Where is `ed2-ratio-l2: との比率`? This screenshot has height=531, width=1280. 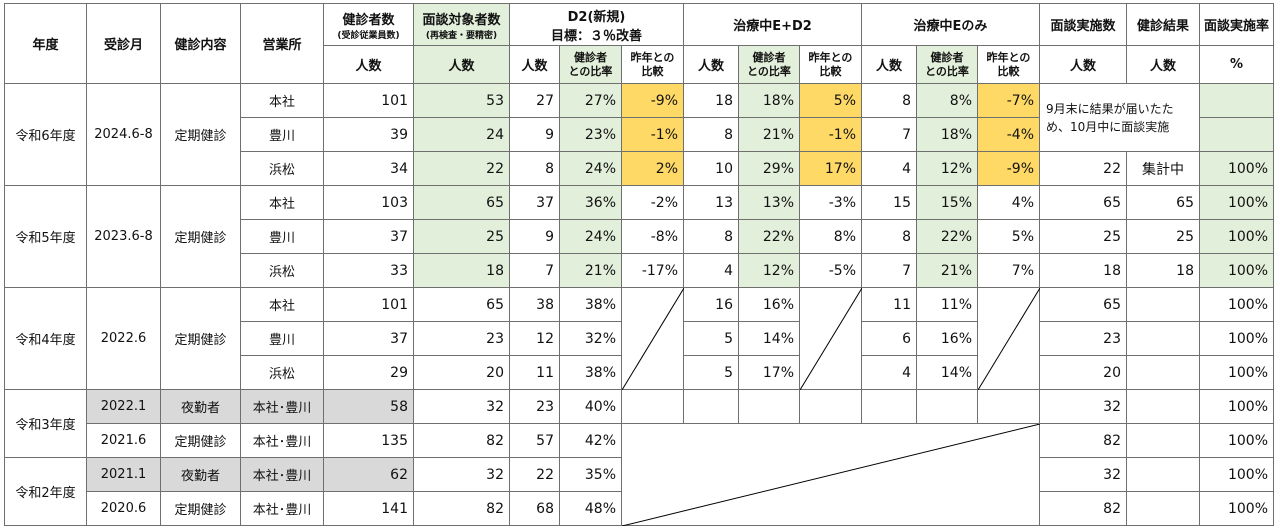
ed2-ratio-l2: との比率 is located at coordinates (769, 71).